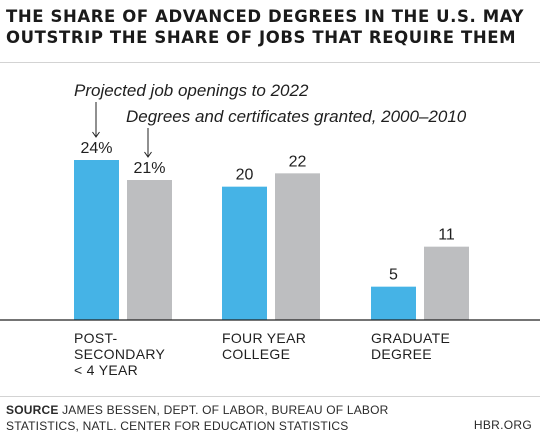  What do you see at coordinates (149, 168) in the screenshot?
I see `data-label: 21%` at bounding box center [149, 168].